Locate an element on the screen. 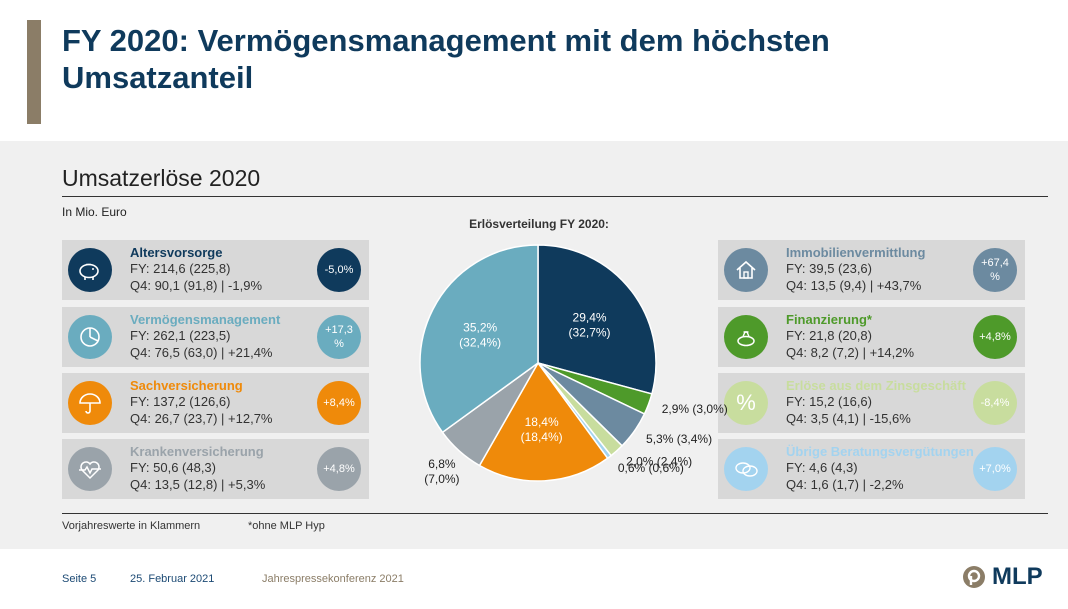 This screenshot has height=609, width=1068. footnote-mlp-hyp: *ohne MLP Hyp is located at coordinates (286, 526).